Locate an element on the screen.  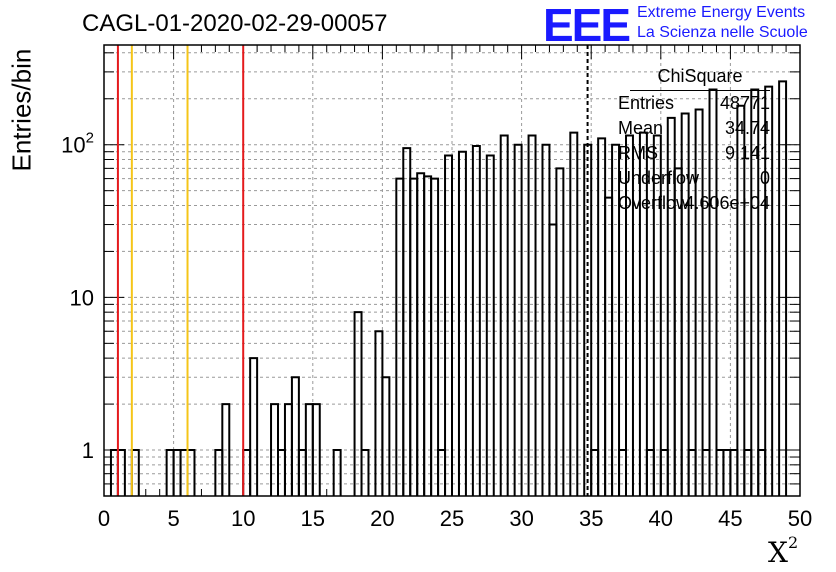
stats-value: 9.141 is located at coordinates (747, 153).